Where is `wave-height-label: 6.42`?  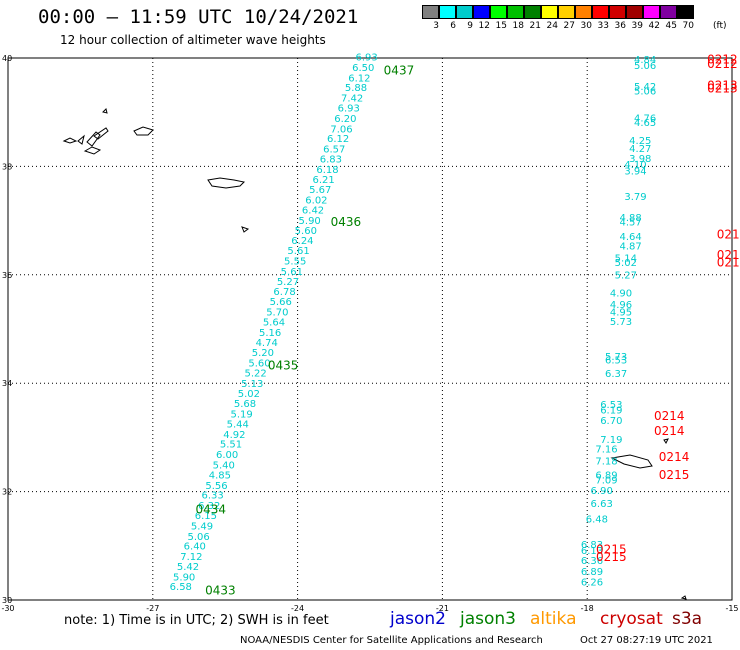
wave-height-label: 6.42 is located at coordinates (313, 211).